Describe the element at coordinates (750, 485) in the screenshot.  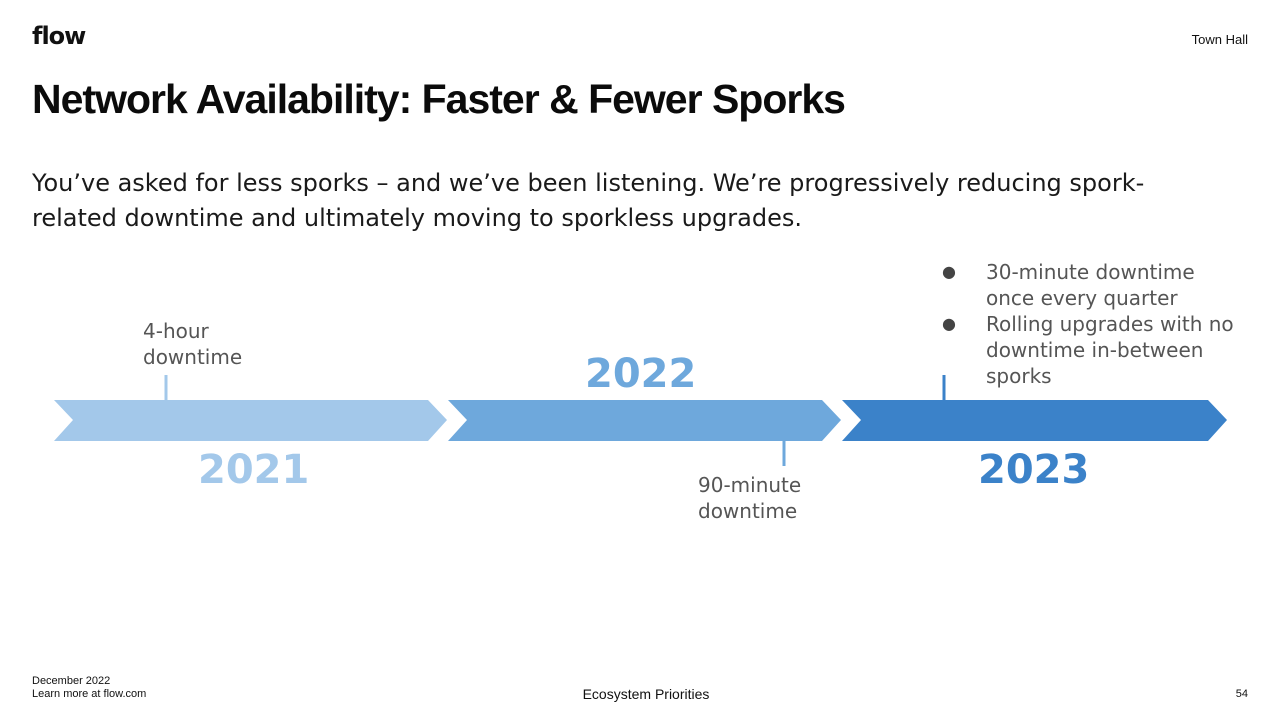
I see `note-2022-line: 90-minute` at that location.